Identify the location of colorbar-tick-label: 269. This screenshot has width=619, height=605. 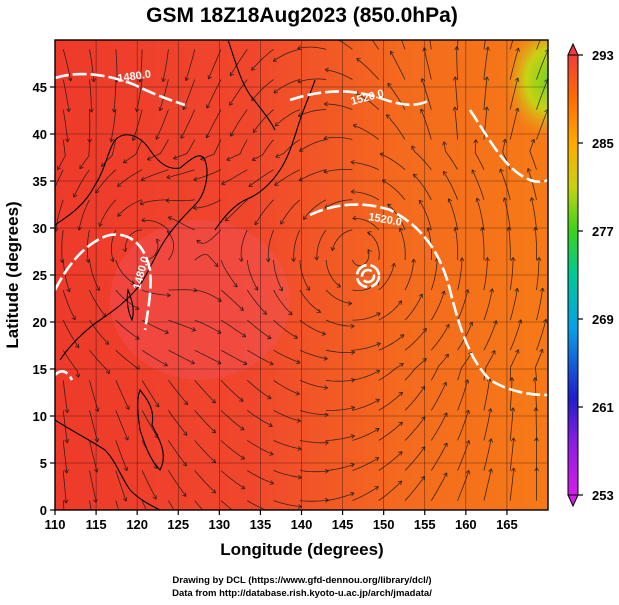
(603, 319).